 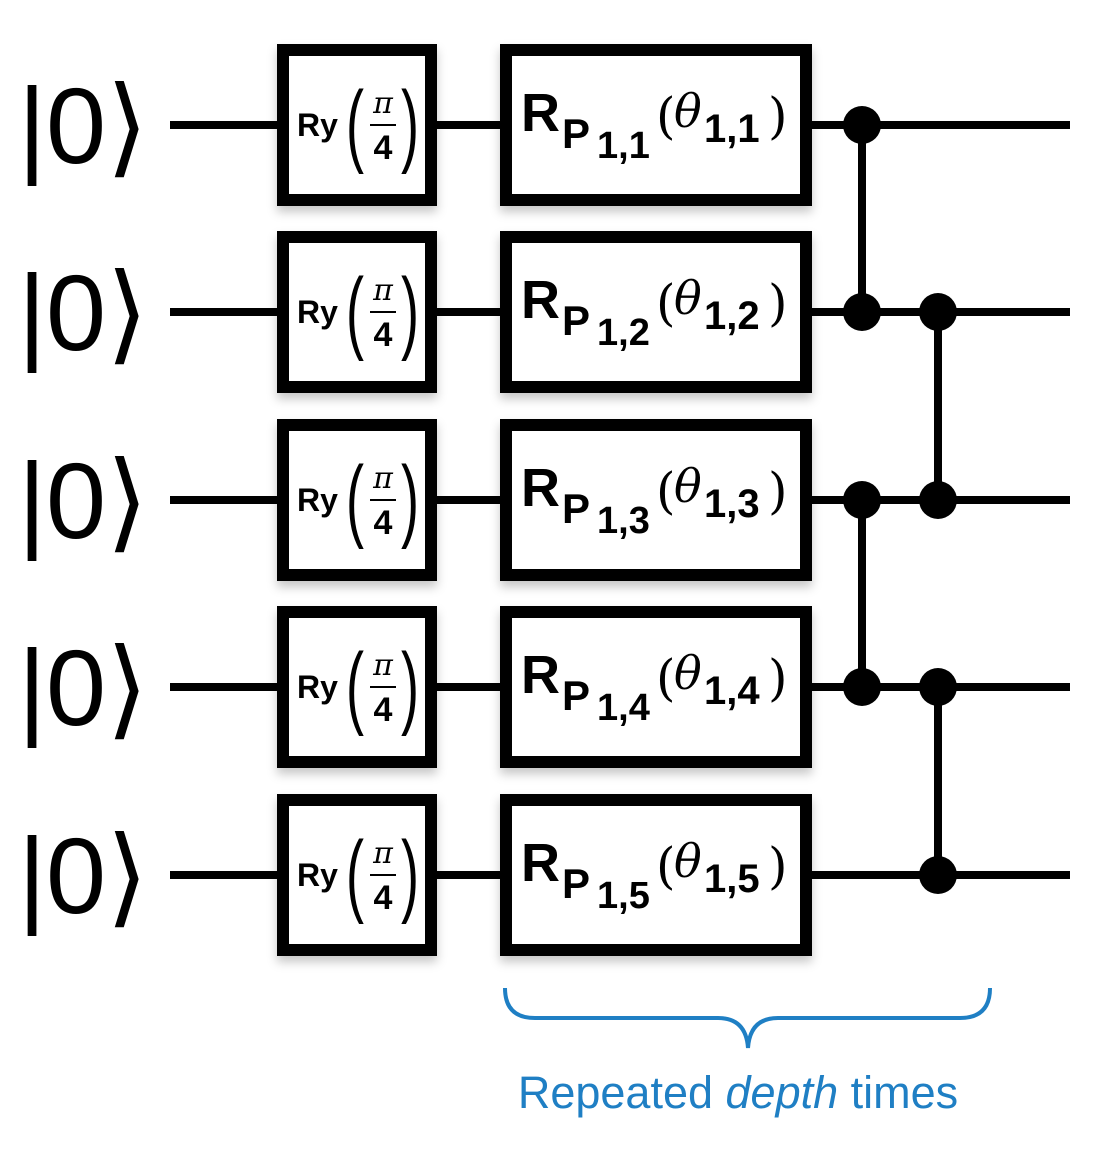 I want to click on repeat-caption: Repeated depth times, so click(x=738, y=1092).